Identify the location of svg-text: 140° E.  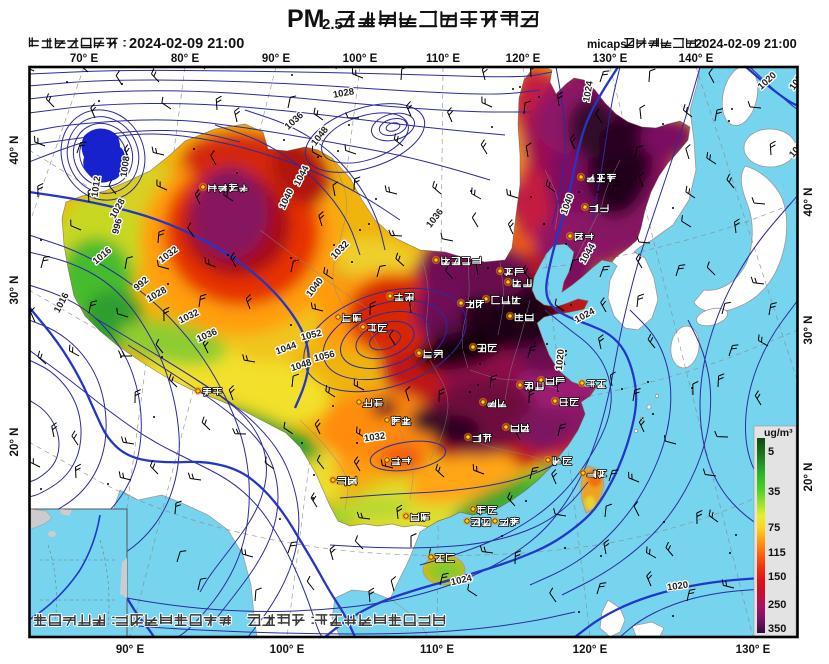
(696, 59).